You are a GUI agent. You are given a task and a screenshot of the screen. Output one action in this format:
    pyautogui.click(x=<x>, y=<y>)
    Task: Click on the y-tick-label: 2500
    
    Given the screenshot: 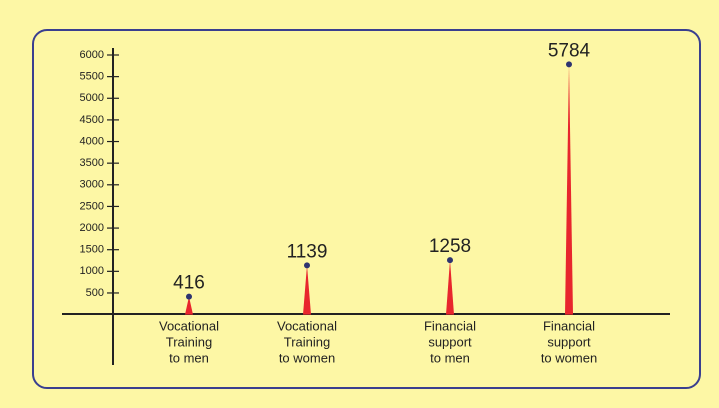 What is the action you would take?
    pyautogui.click(x=92, y=206)
    